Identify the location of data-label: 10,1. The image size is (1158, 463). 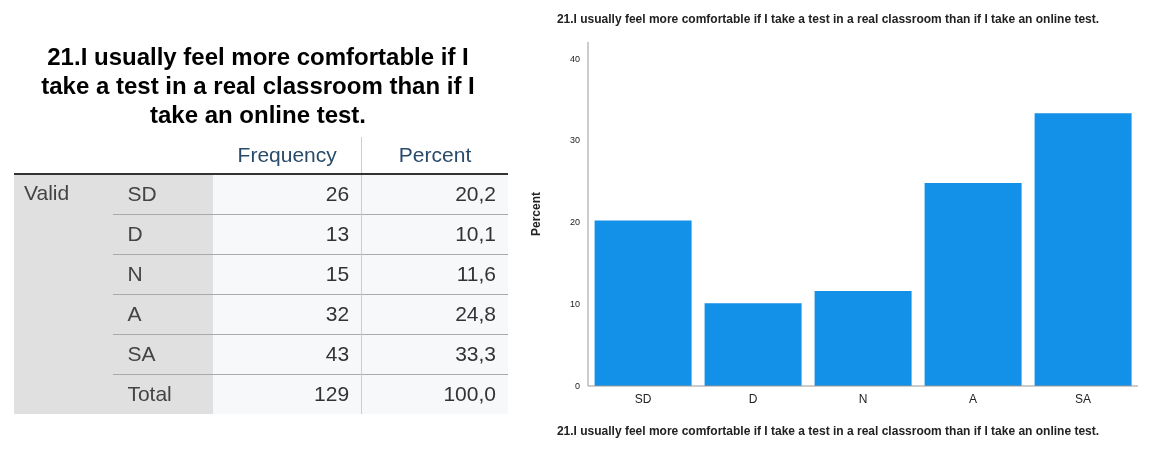
(434, 234).